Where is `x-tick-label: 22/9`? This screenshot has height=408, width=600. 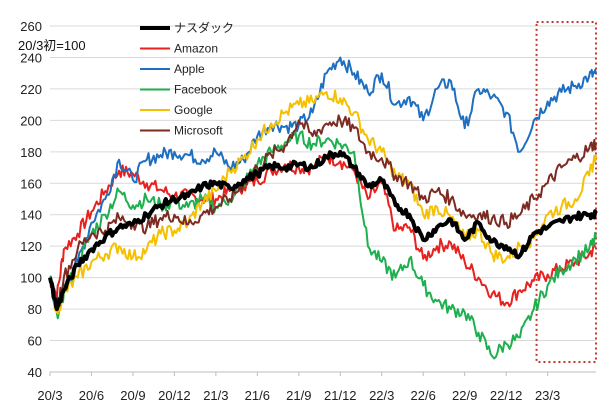 x-tick-label: 22/9 is located at coordinates (464, 395).